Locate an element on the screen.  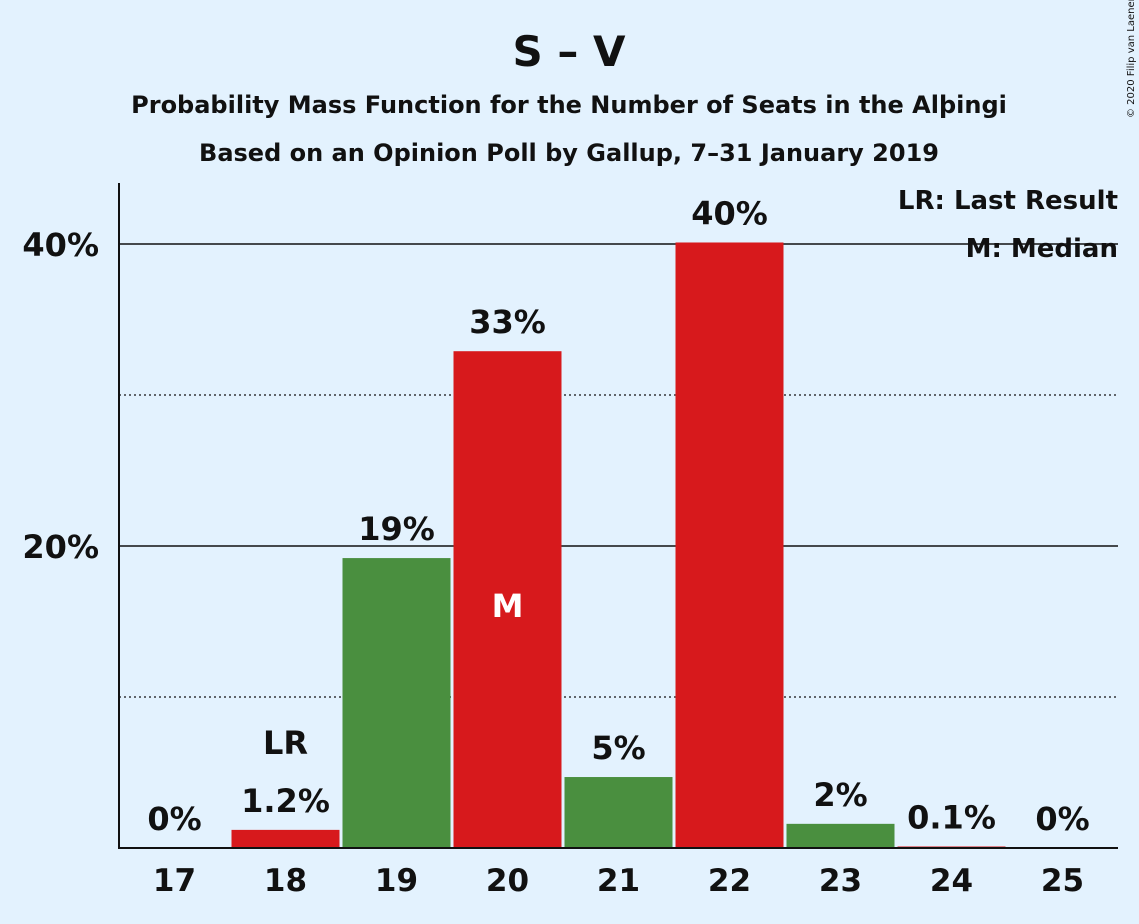
legend-median: M: Median is located at coordinates (1042, 249).